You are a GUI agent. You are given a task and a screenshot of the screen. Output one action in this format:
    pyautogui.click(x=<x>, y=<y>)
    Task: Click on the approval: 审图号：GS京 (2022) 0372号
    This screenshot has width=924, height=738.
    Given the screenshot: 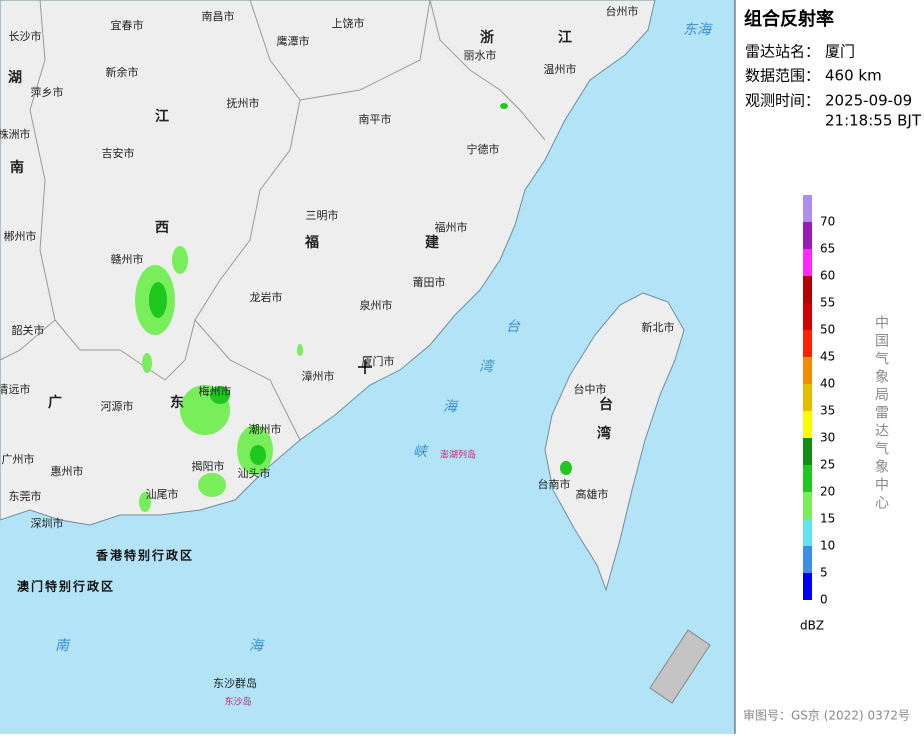 What is the action you would take?
    pyautogui.click(x=826, y=715)
    